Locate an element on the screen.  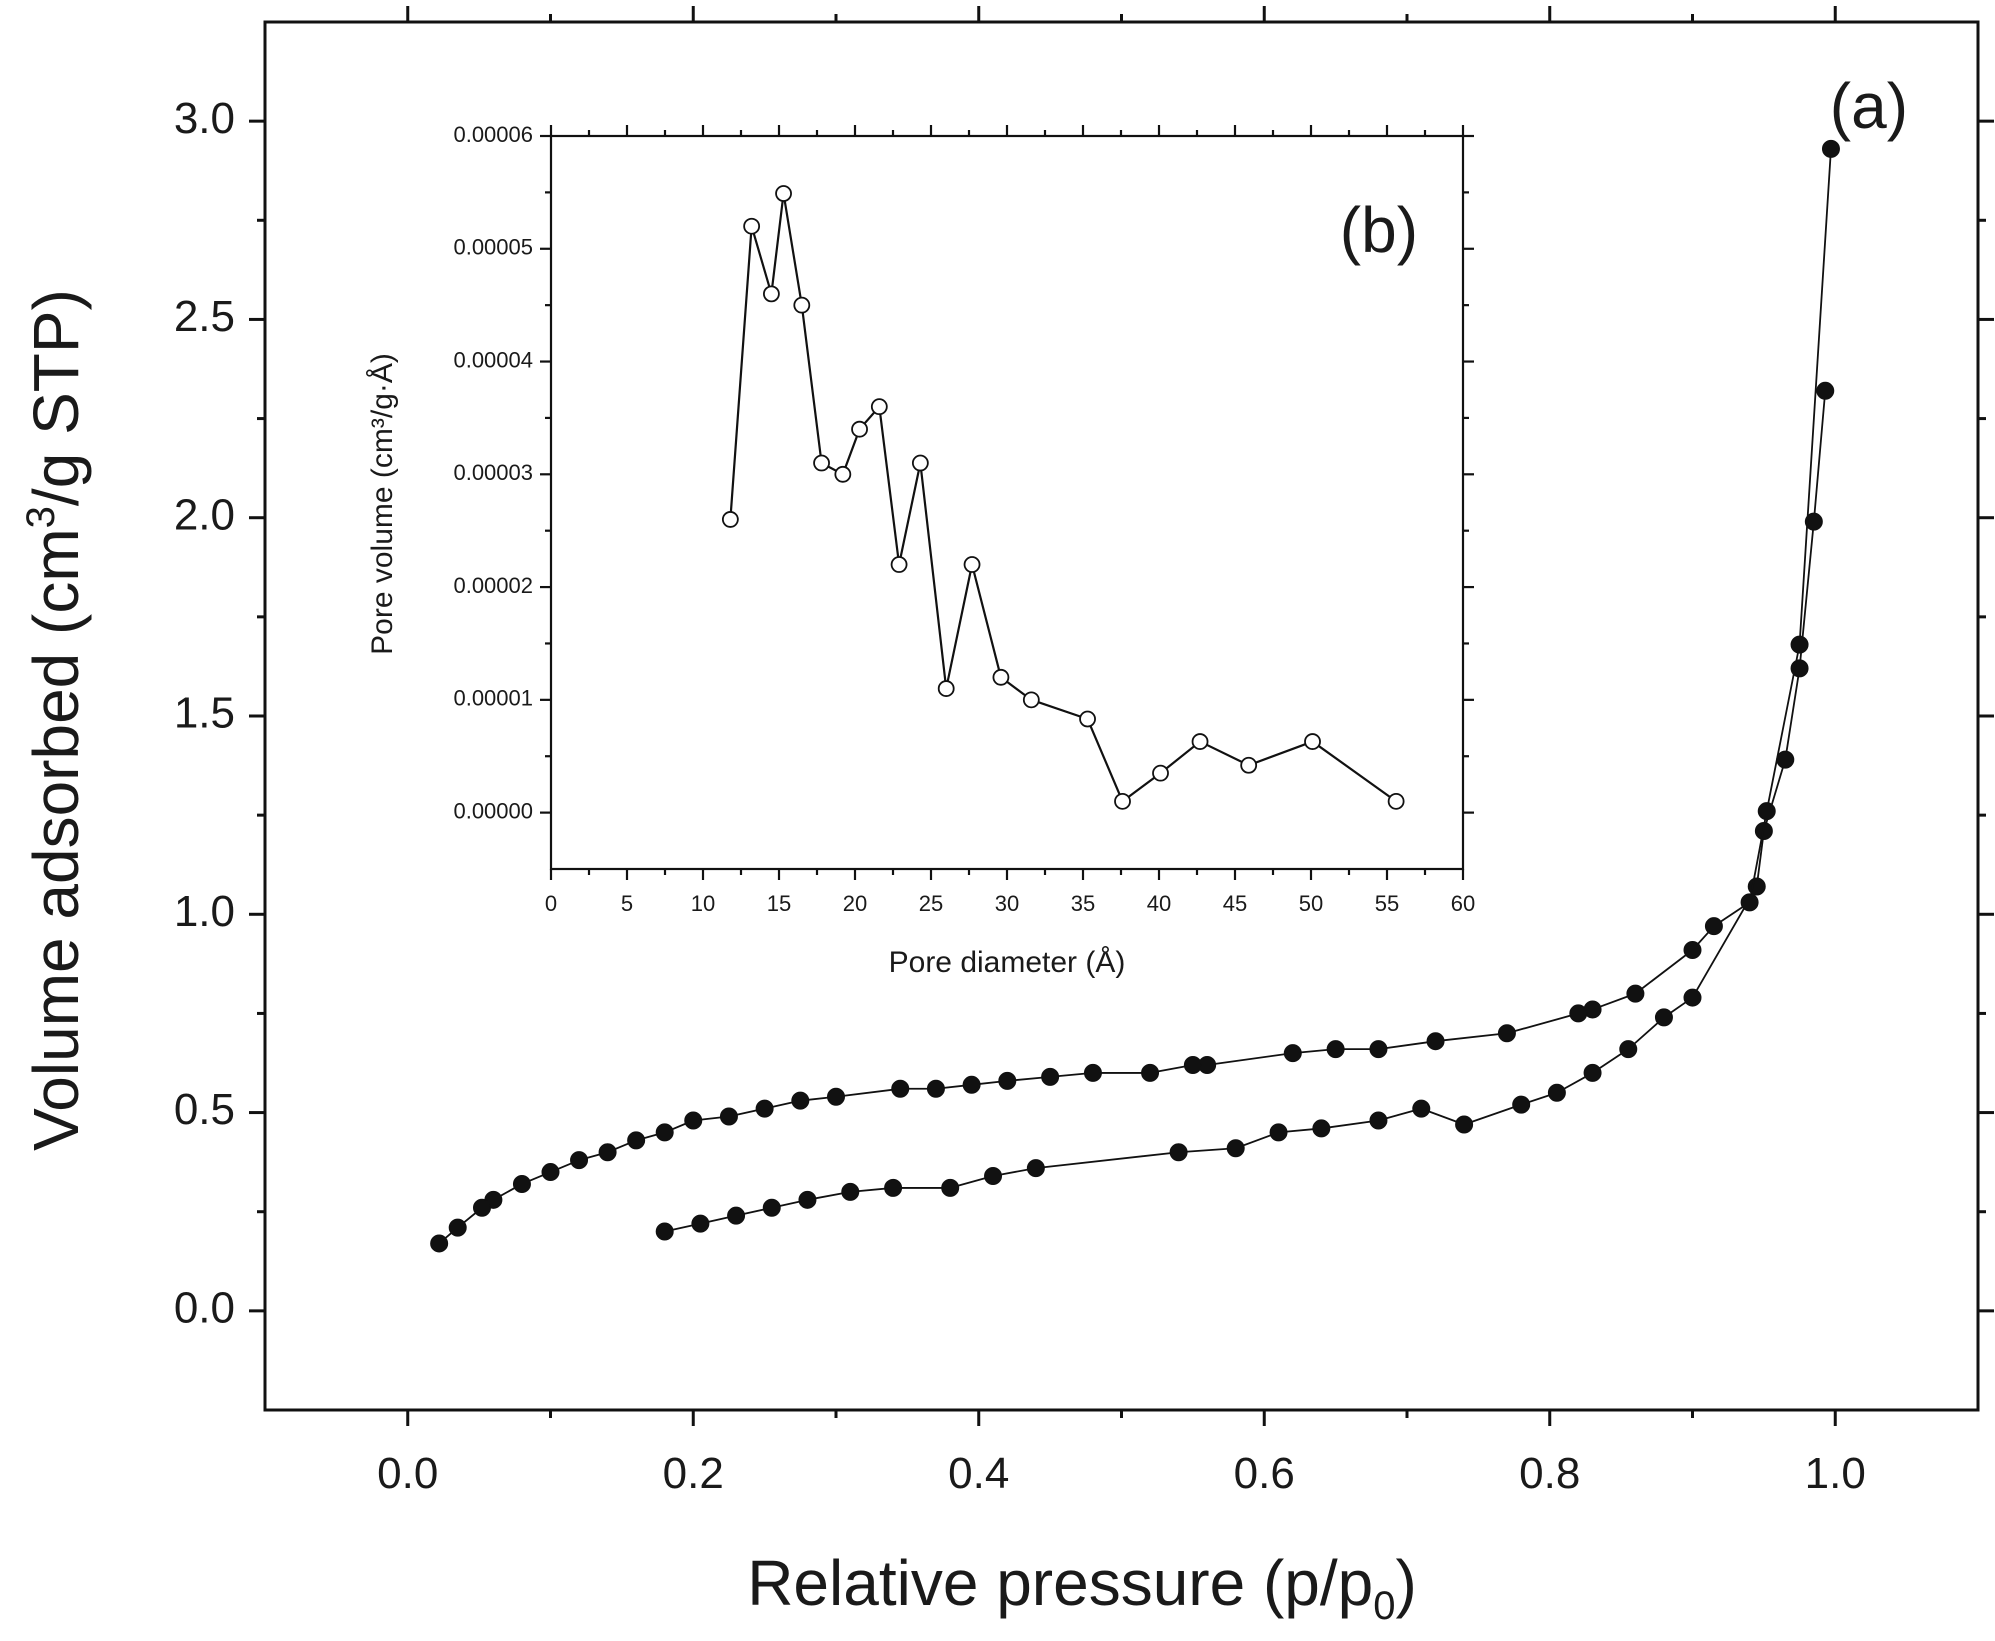
main-y-axis-label-text: Volume adsorbed (cm is located at coordinates (56, 839).